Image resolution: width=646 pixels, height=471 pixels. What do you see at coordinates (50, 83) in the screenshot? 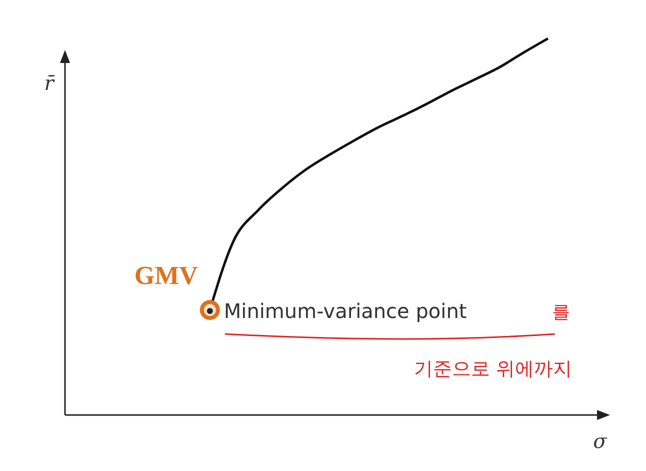
I see `y-axis-title: r̄` at bounding box center [50, 83].